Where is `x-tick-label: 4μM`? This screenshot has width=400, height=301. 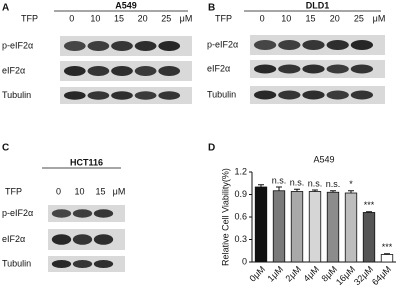 x-tick-label: 4μM is located at coordinates (312, 274).